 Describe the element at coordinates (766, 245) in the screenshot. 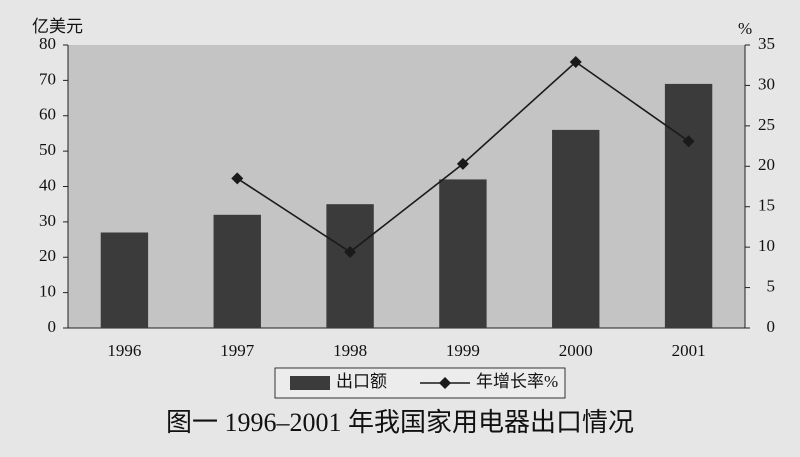

I see `y2-tick-label: 10` at that location.